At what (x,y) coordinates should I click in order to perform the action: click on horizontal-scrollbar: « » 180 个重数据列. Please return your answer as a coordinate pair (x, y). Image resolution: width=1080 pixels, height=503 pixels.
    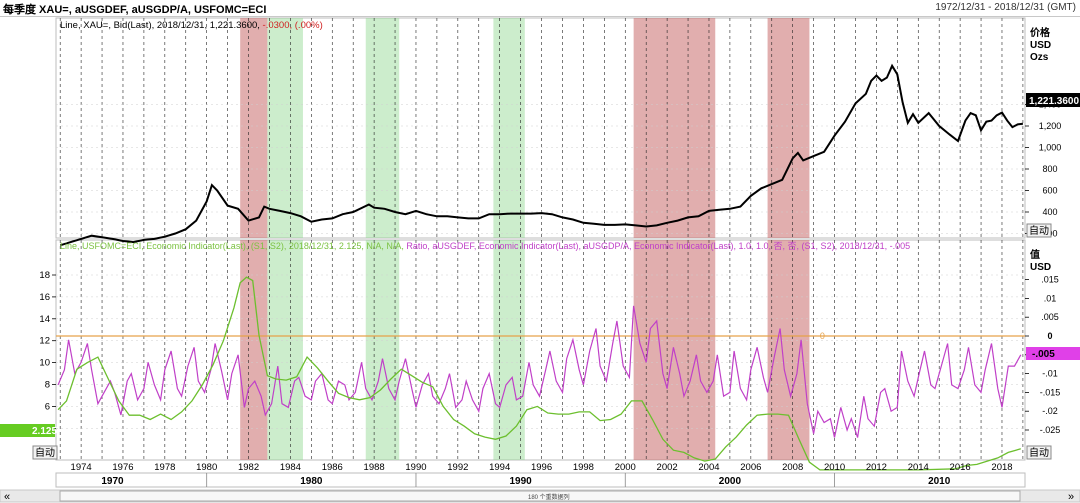
    Looking at the image, I should click on (540, 496).